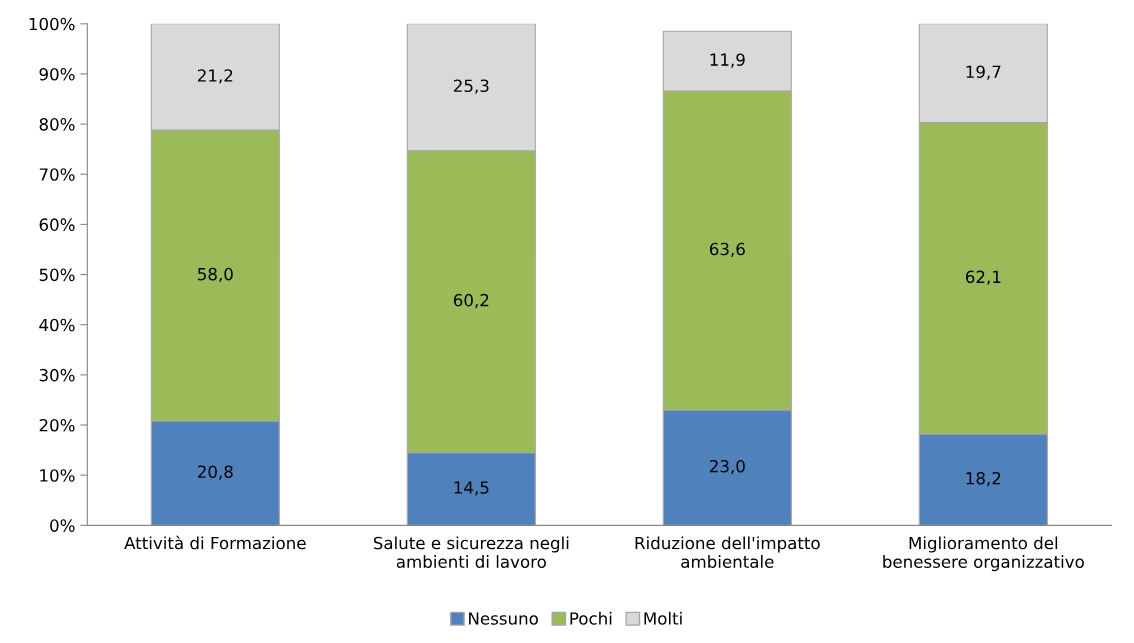  I want to click on data-label: 14,5, so click(471, 488).